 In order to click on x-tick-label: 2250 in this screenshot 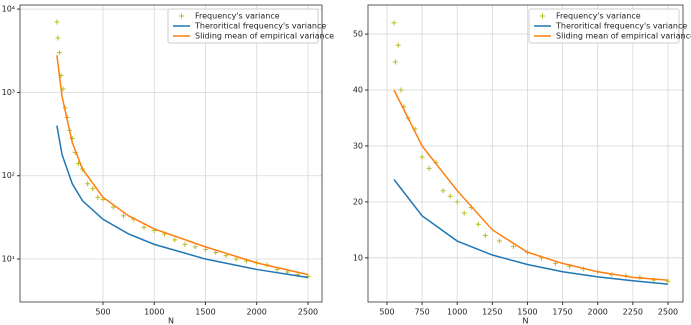, I will do `click(633, 312)`.